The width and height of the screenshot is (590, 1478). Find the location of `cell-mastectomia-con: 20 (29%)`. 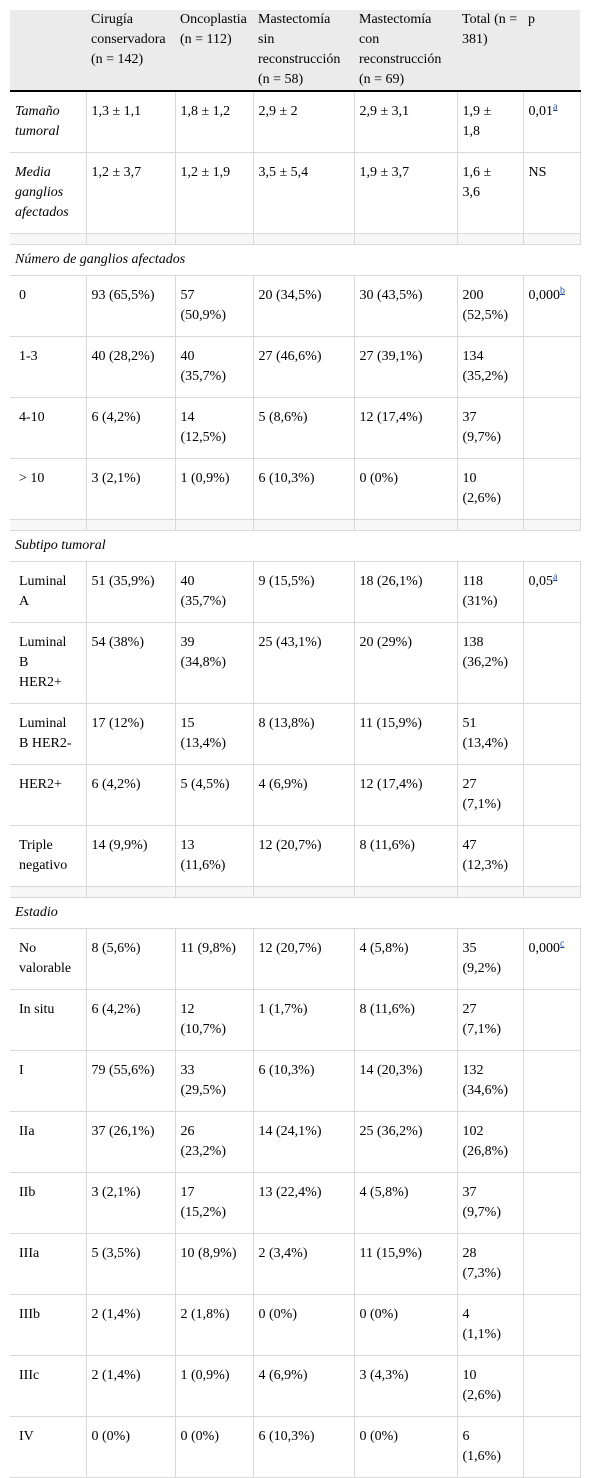

cell-mastectomia-con: 20 (29%) is located at coordinates (406, 663).